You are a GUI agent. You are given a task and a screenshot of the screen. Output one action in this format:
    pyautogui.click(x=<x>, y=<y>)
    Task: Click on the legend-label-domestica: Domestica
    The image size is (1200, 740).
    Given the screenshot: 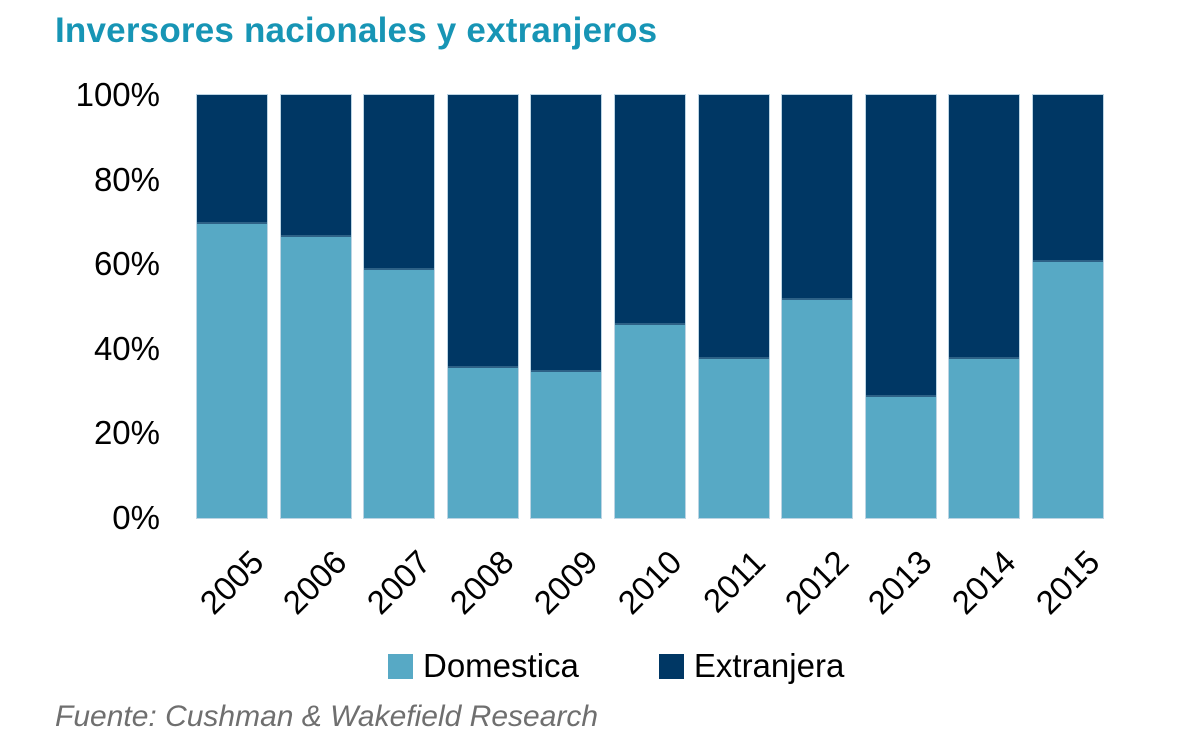 What is the action you would take?
    pyautogui.click(x=501, y=665)
    